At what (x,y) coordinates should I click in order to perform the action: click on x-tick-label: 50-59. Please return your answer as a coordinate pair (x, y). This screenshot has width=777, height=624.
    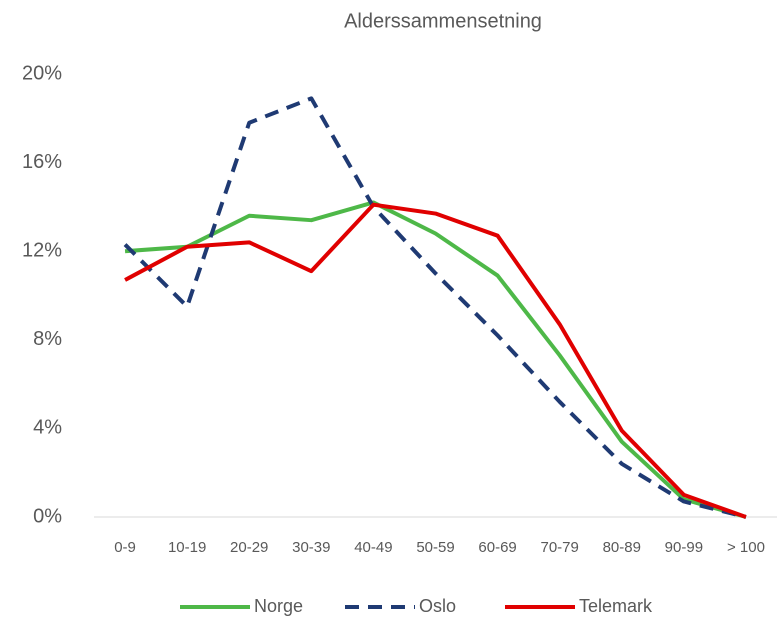
    Looking at the image, I should click on (435, 547).